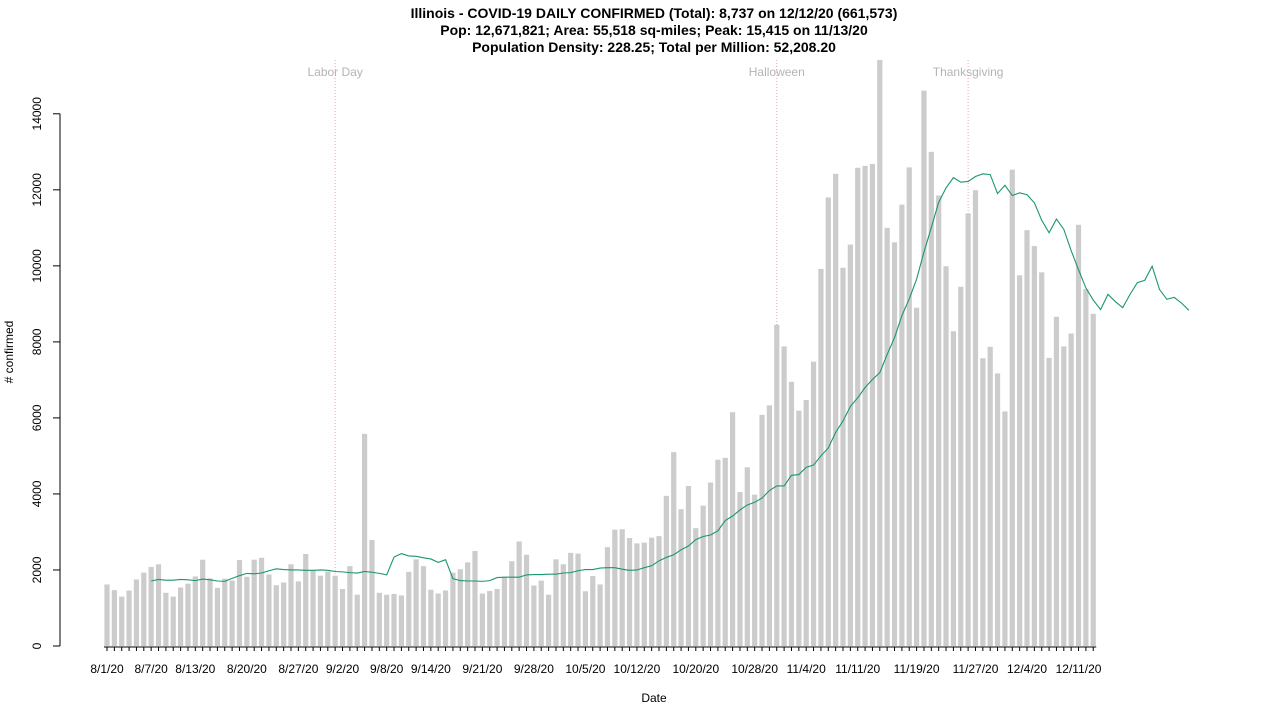 The height and width of the screenshot is (720, 1280). I want to click on x-tick-label-10: 10/5/20, so click(585, 669).